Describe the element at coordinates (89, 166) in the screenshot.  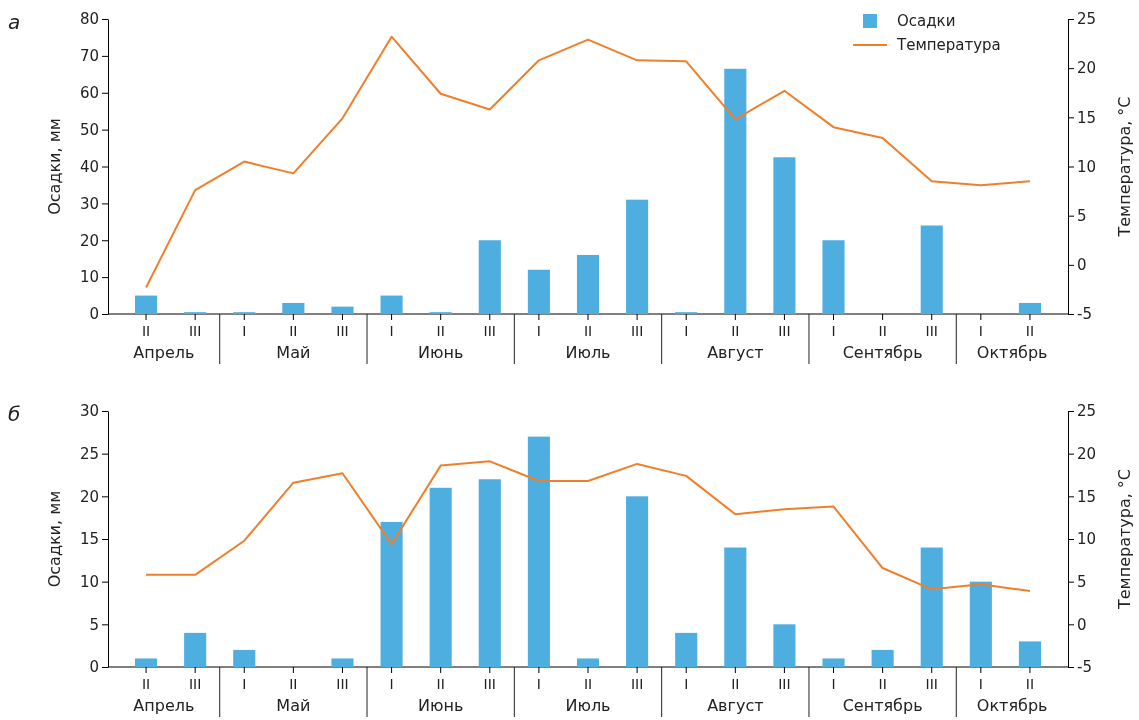
I see `y-tick-label: 40` at that location.